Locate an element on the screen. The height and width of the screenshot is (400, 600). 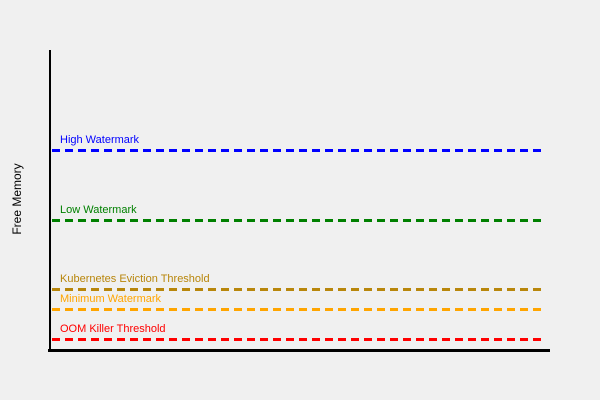
y-axis-label: Free Memory is located at coordinates (17, 199).